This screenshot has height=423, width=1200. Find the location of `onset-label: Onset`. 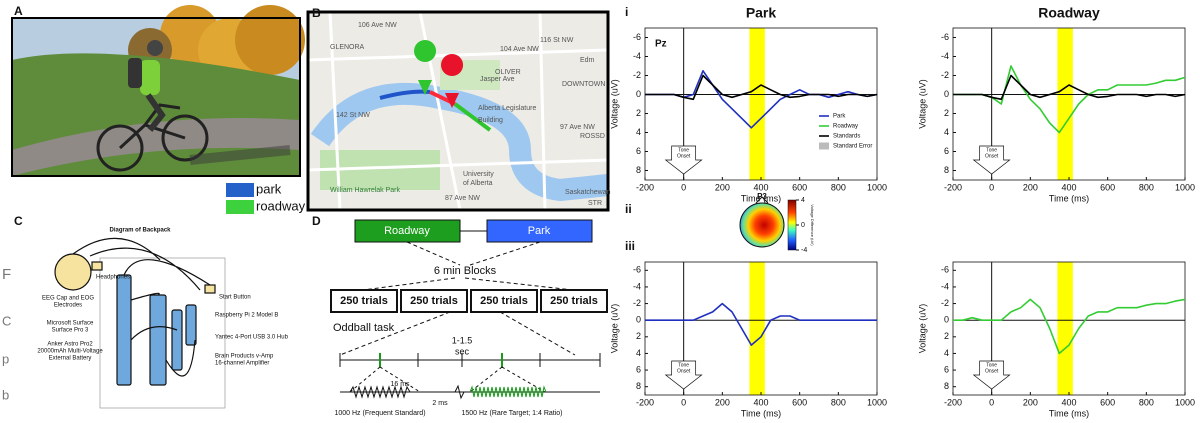

onset-label: Onset is located at coordinates (684, 156).